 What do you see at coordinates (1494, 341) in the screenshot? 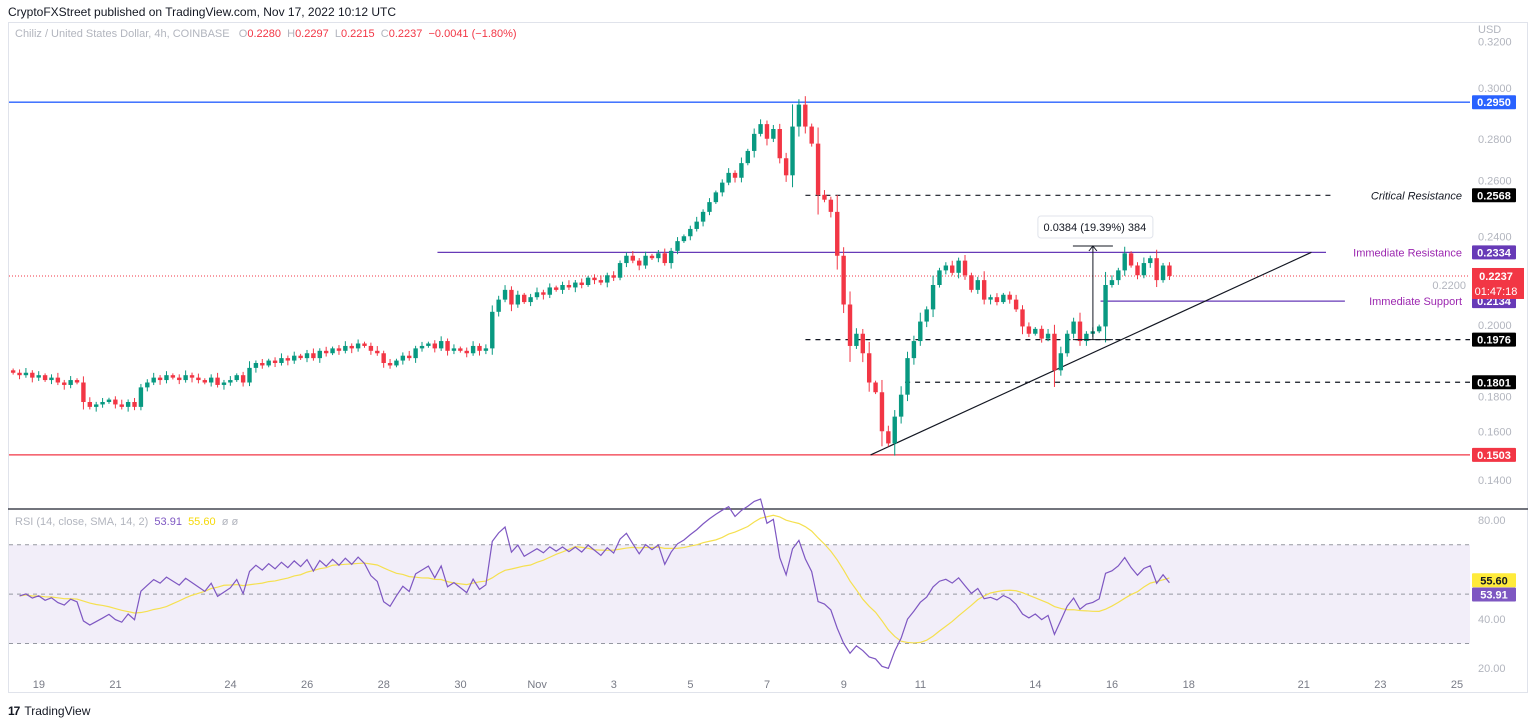
I see `level-price-tag: 0.1976` at bounding box center [1494, 341].